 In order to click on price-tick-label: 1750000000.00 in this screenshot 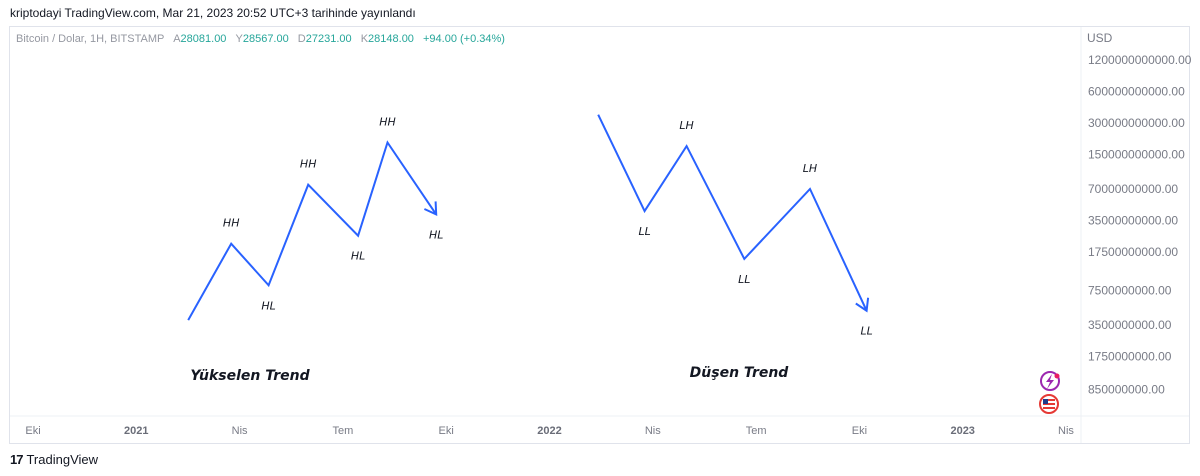, I will do `click(1130, 357)`.